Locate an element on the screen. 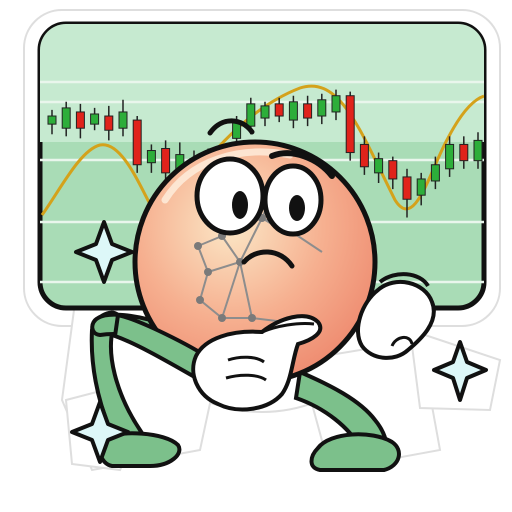  sparkle-left-bottom is located at coordinates (100, 432).